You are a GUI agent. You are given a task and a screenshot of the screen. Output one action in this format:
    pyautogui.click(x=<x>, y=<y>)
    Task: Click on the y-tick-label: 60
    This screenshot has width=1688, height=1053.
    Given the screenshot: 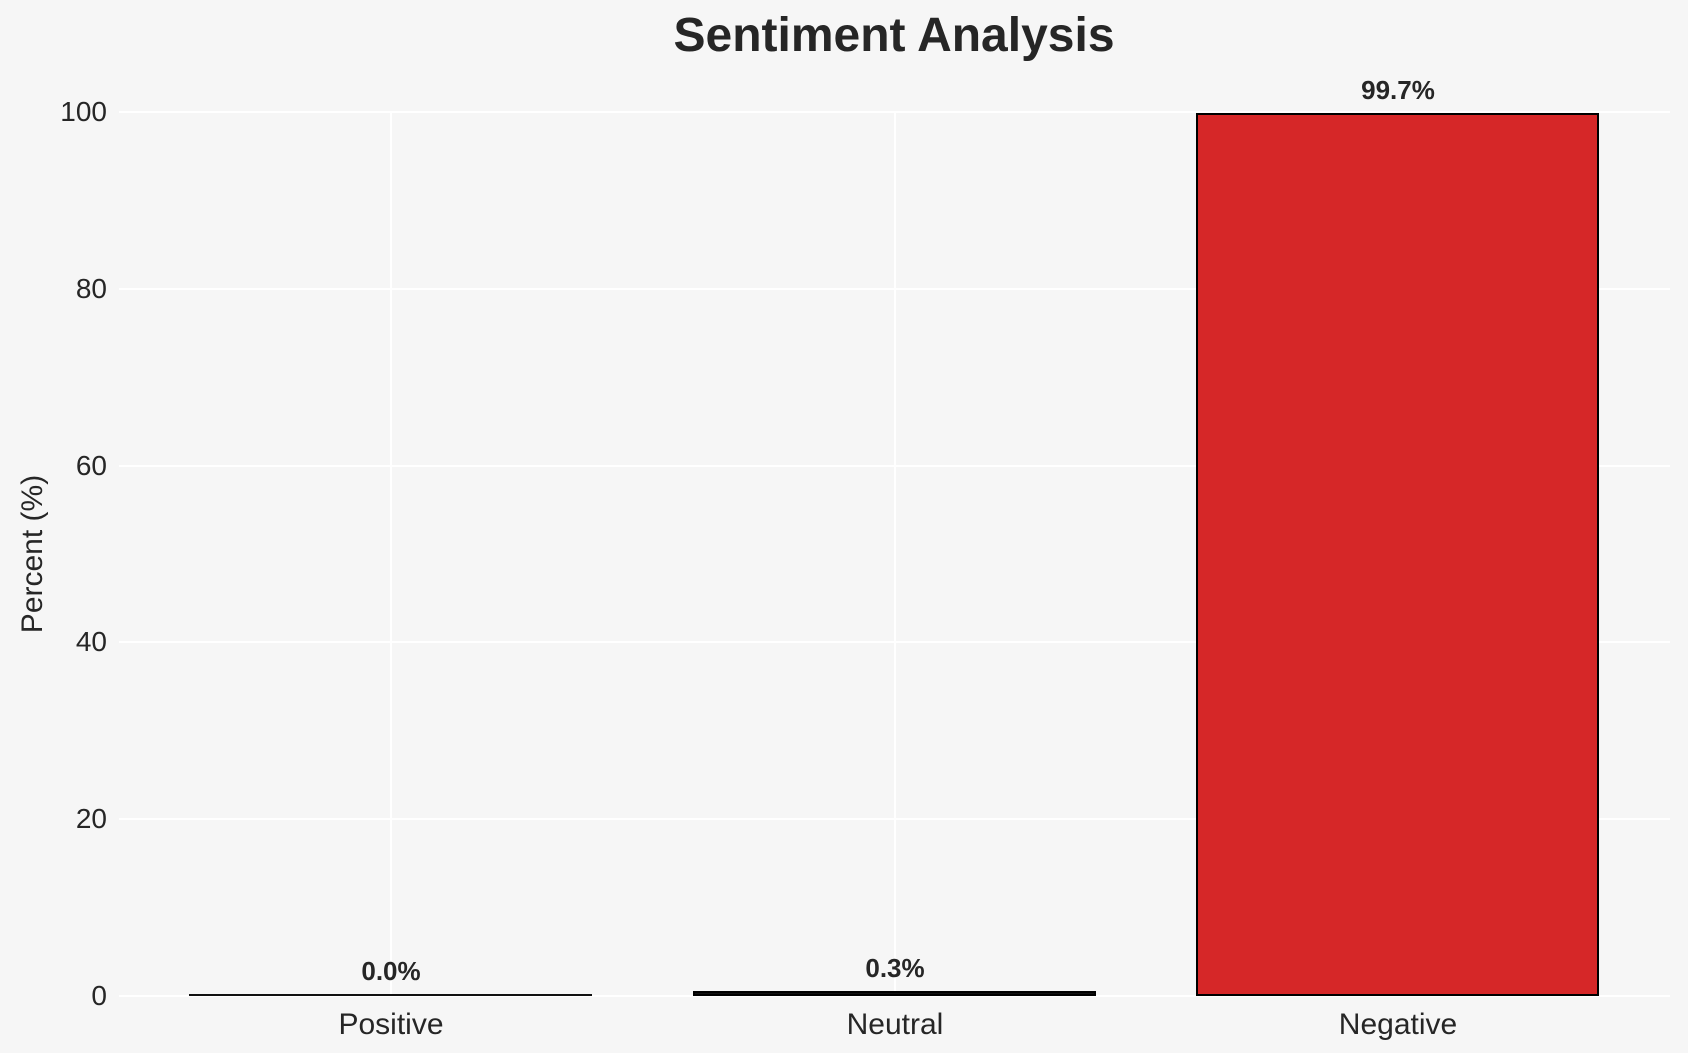 What is the action you would take?
    pyautogui.click(x=91, y=465)
    